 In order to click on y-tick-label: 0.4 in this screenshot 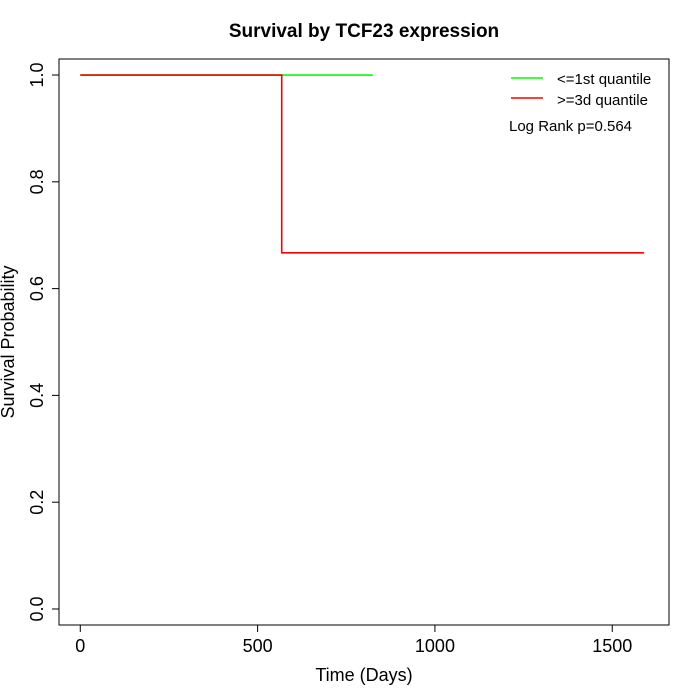, I will do `click(37, 395)`.